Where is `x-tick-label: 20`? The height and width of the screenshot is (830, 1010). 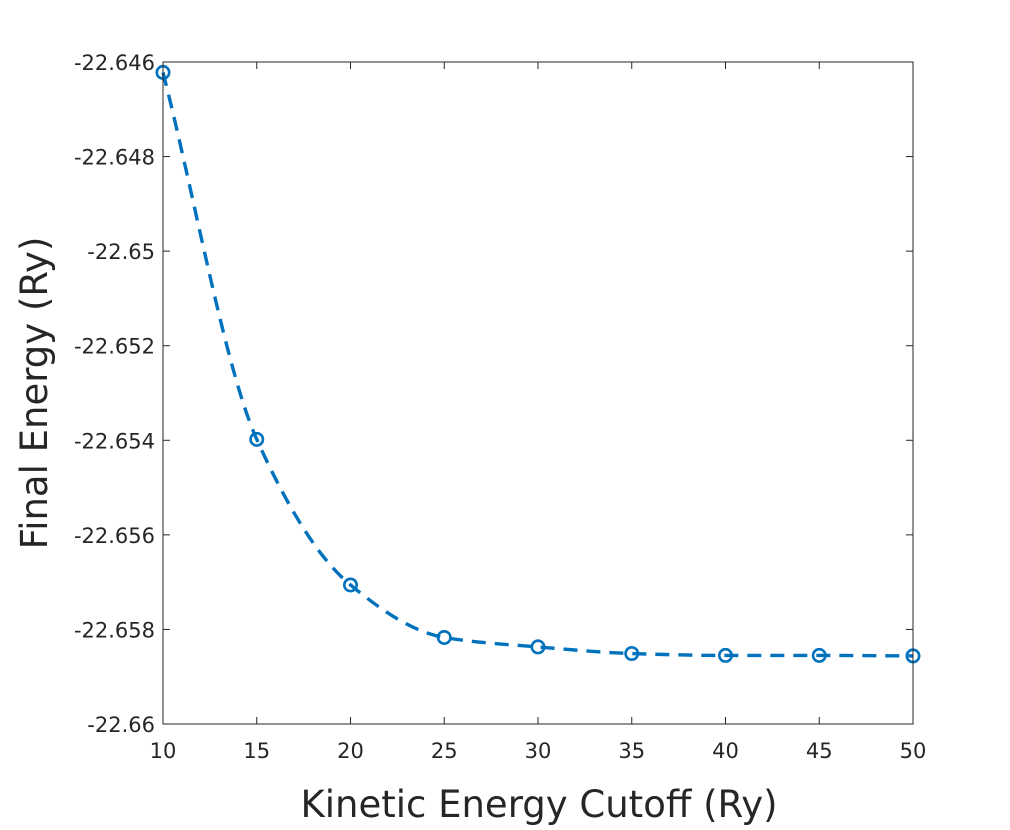
x-tick-label: 20 is located at coordinates (350, 751).